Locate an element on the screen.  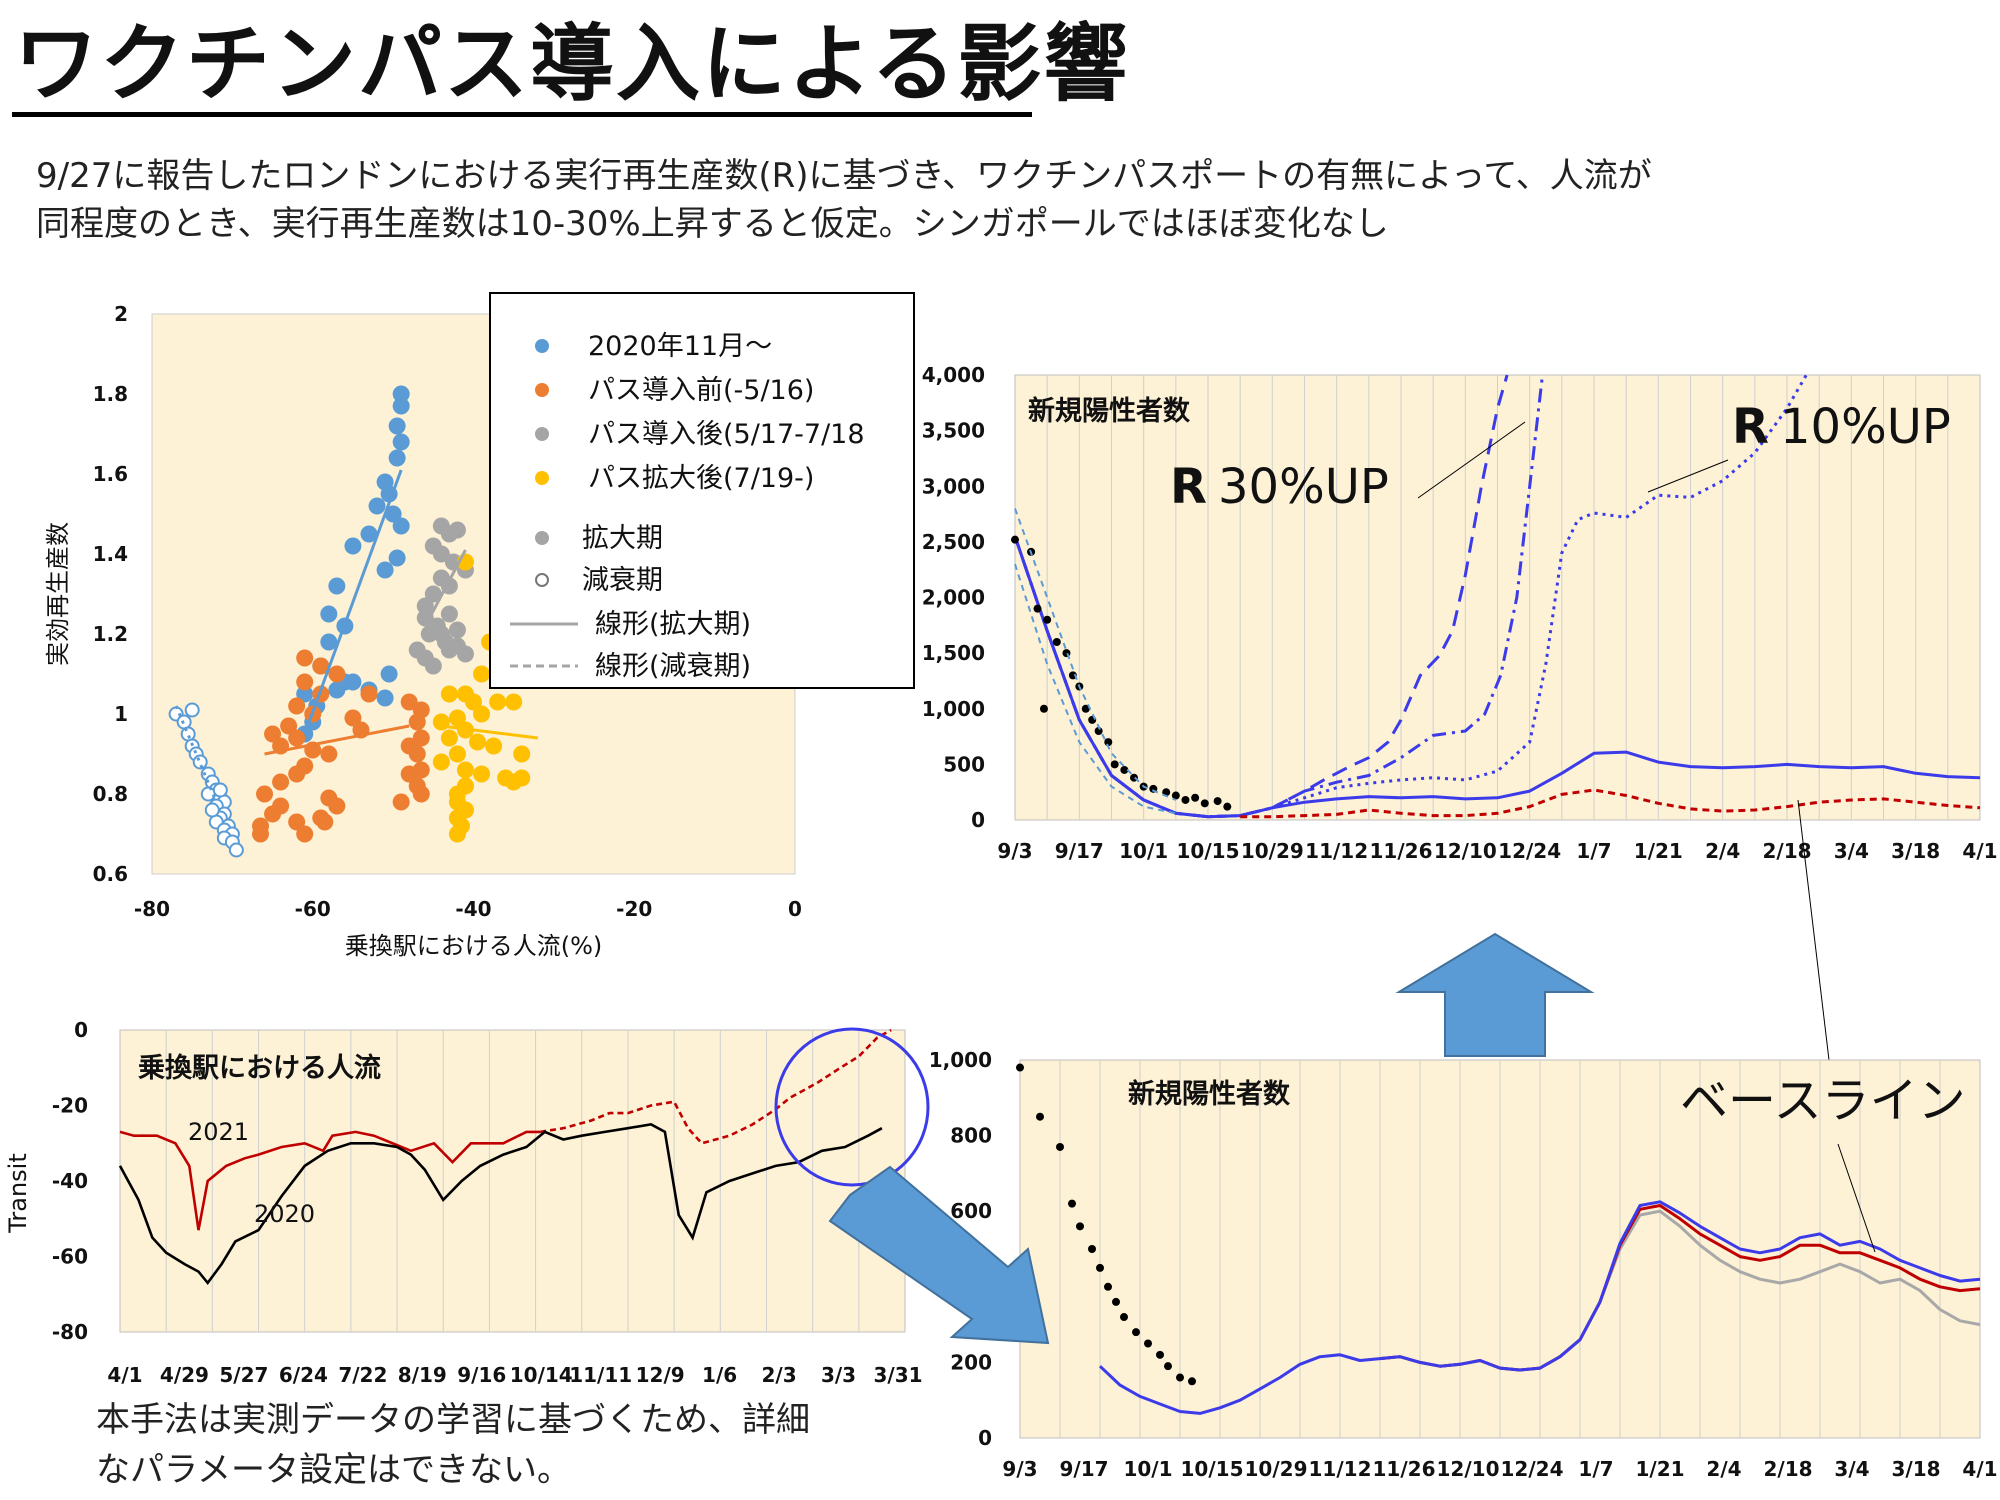
x-tick-label: 1/7 is located at coordinates (1593, 851).